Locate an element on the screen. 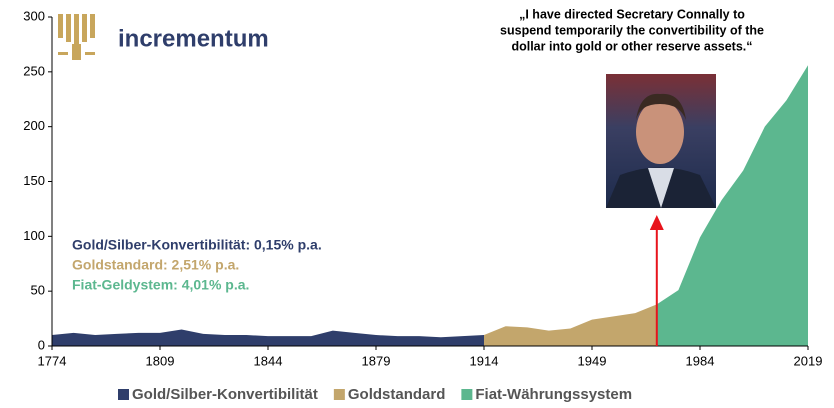  x-tick-label: 1984 is located at coordinates (700, 360).